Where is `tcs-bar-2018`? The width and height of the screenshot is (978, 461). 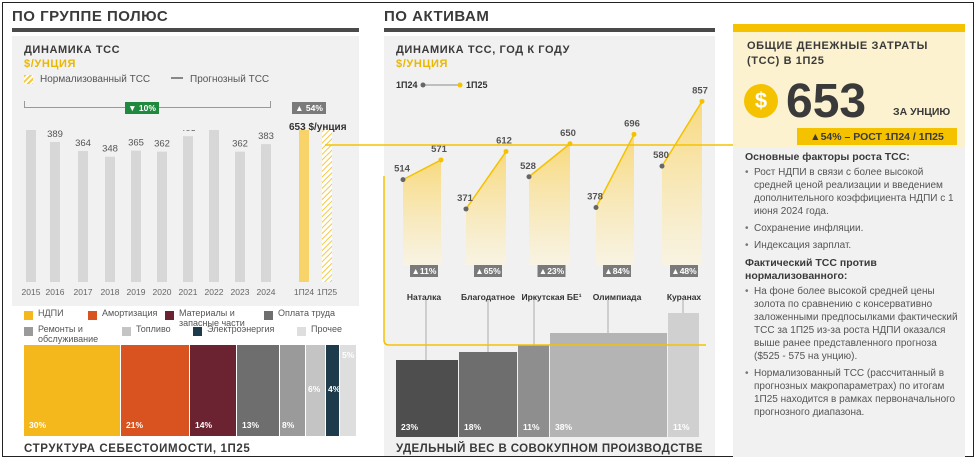
tcs-bar-2018 is located at coordinates (110, 219).